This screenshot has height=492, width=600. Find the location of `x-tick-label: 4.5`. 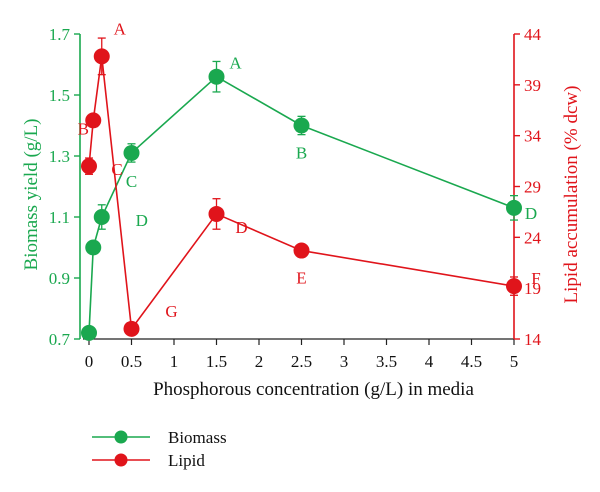

x-tick-label: 4.5 is located at coordinates (471, 361).